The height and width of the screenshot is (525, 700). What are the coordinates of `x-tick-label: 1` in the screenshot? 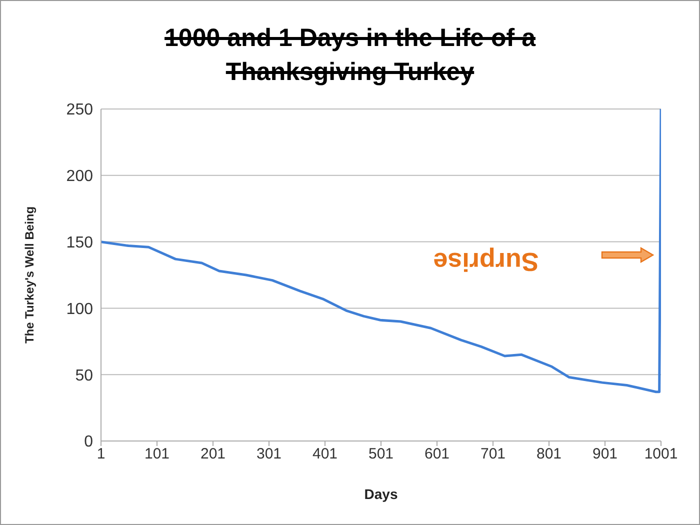 It's located at (101, 454).